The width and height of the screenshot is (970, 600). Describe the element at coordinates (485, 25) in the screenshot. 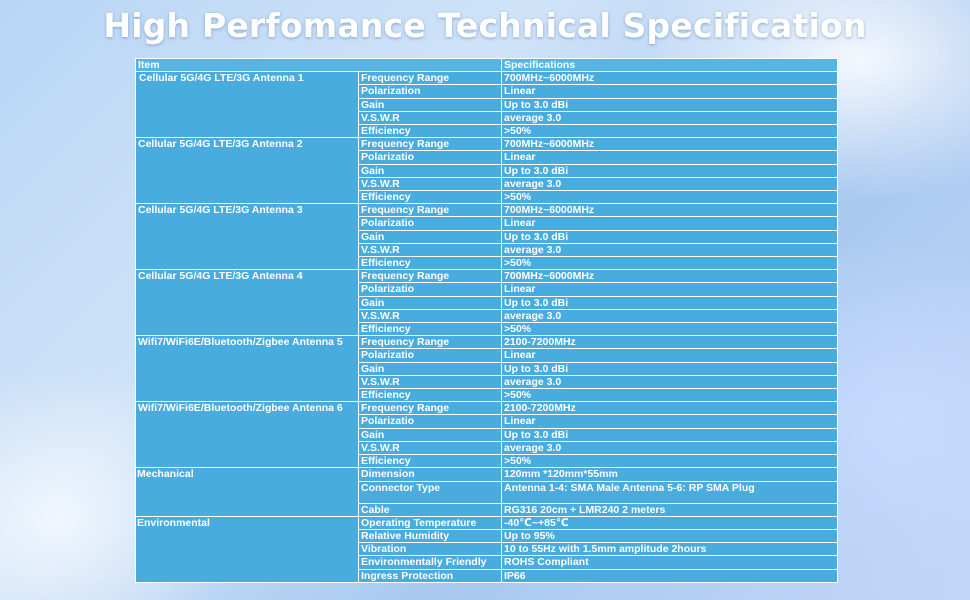

I see `page-title: High Perfomance Technical Specification` at that location.